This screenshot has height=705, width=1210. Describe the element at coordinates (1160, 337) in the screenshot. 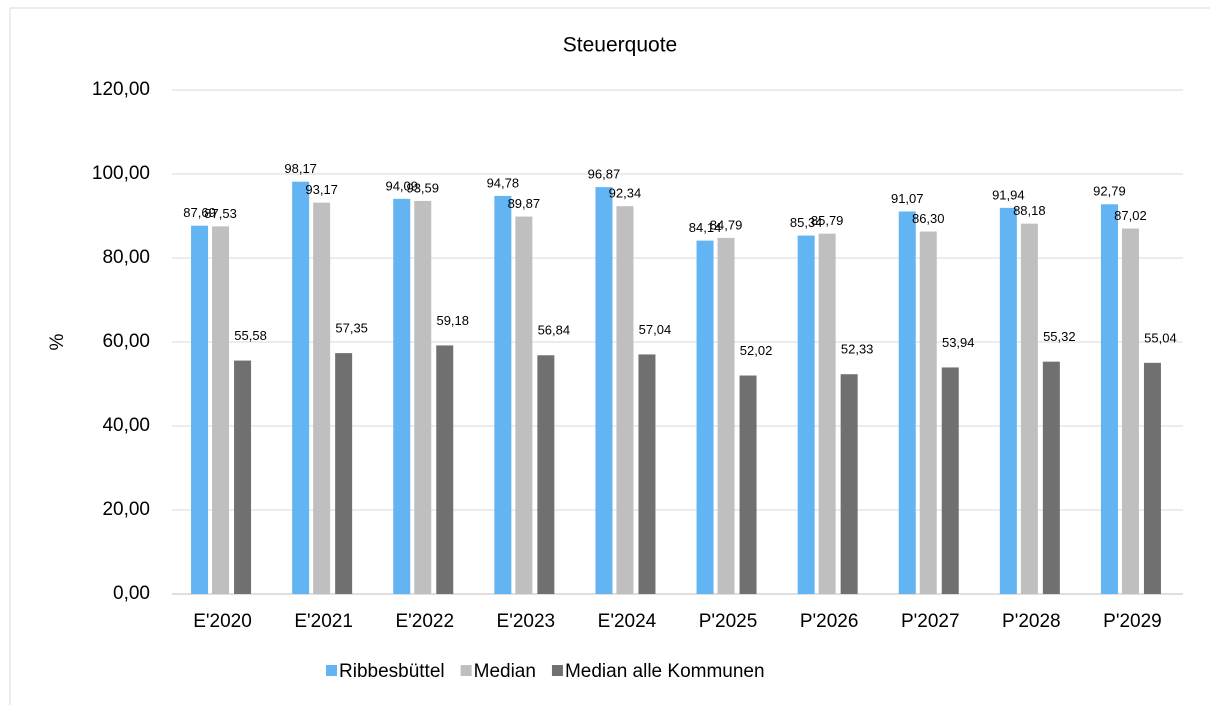

I see `data-label: 55,04` at that location.